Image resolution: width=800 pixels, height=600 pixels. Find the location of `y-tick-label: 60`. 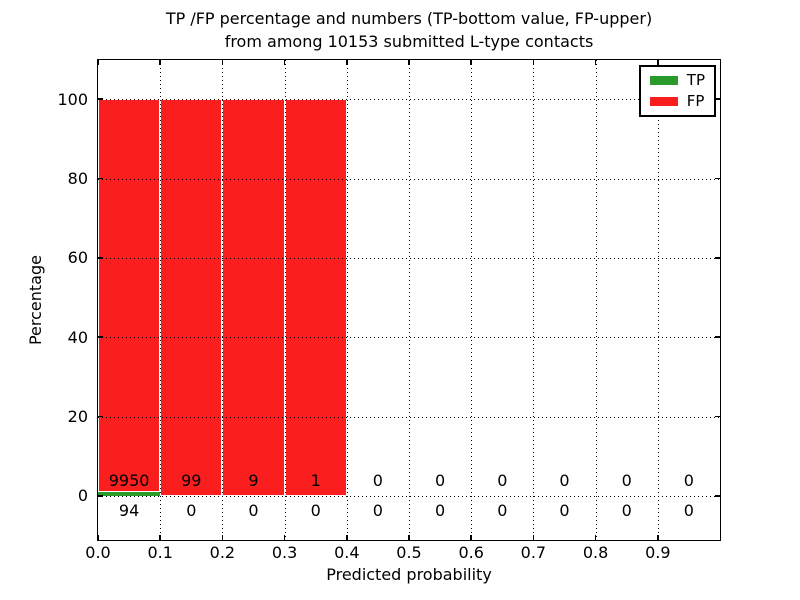

y-tick-label: 60 is located at coordinates (77, 258).